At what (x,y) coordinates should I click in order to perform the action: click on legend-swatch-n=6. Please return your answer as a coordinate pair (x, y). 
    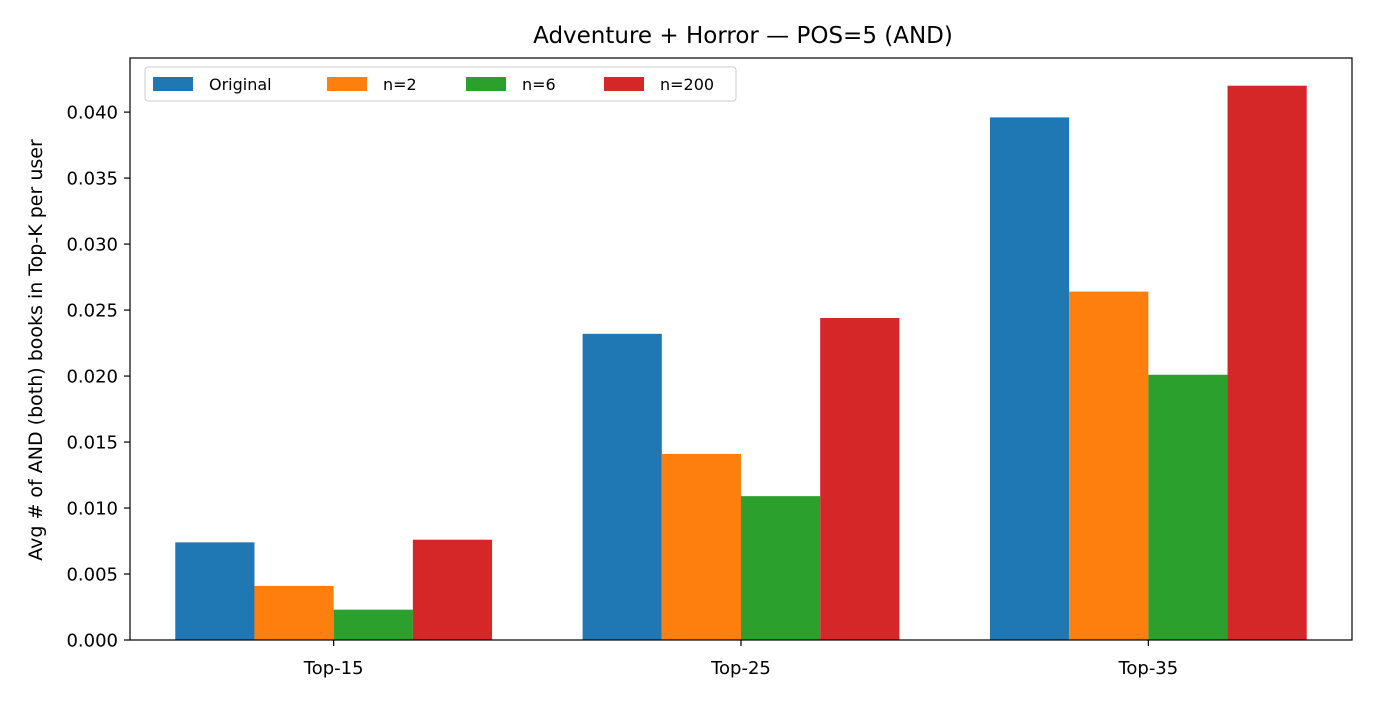
    Looking at the image, I should click on (486, 84).